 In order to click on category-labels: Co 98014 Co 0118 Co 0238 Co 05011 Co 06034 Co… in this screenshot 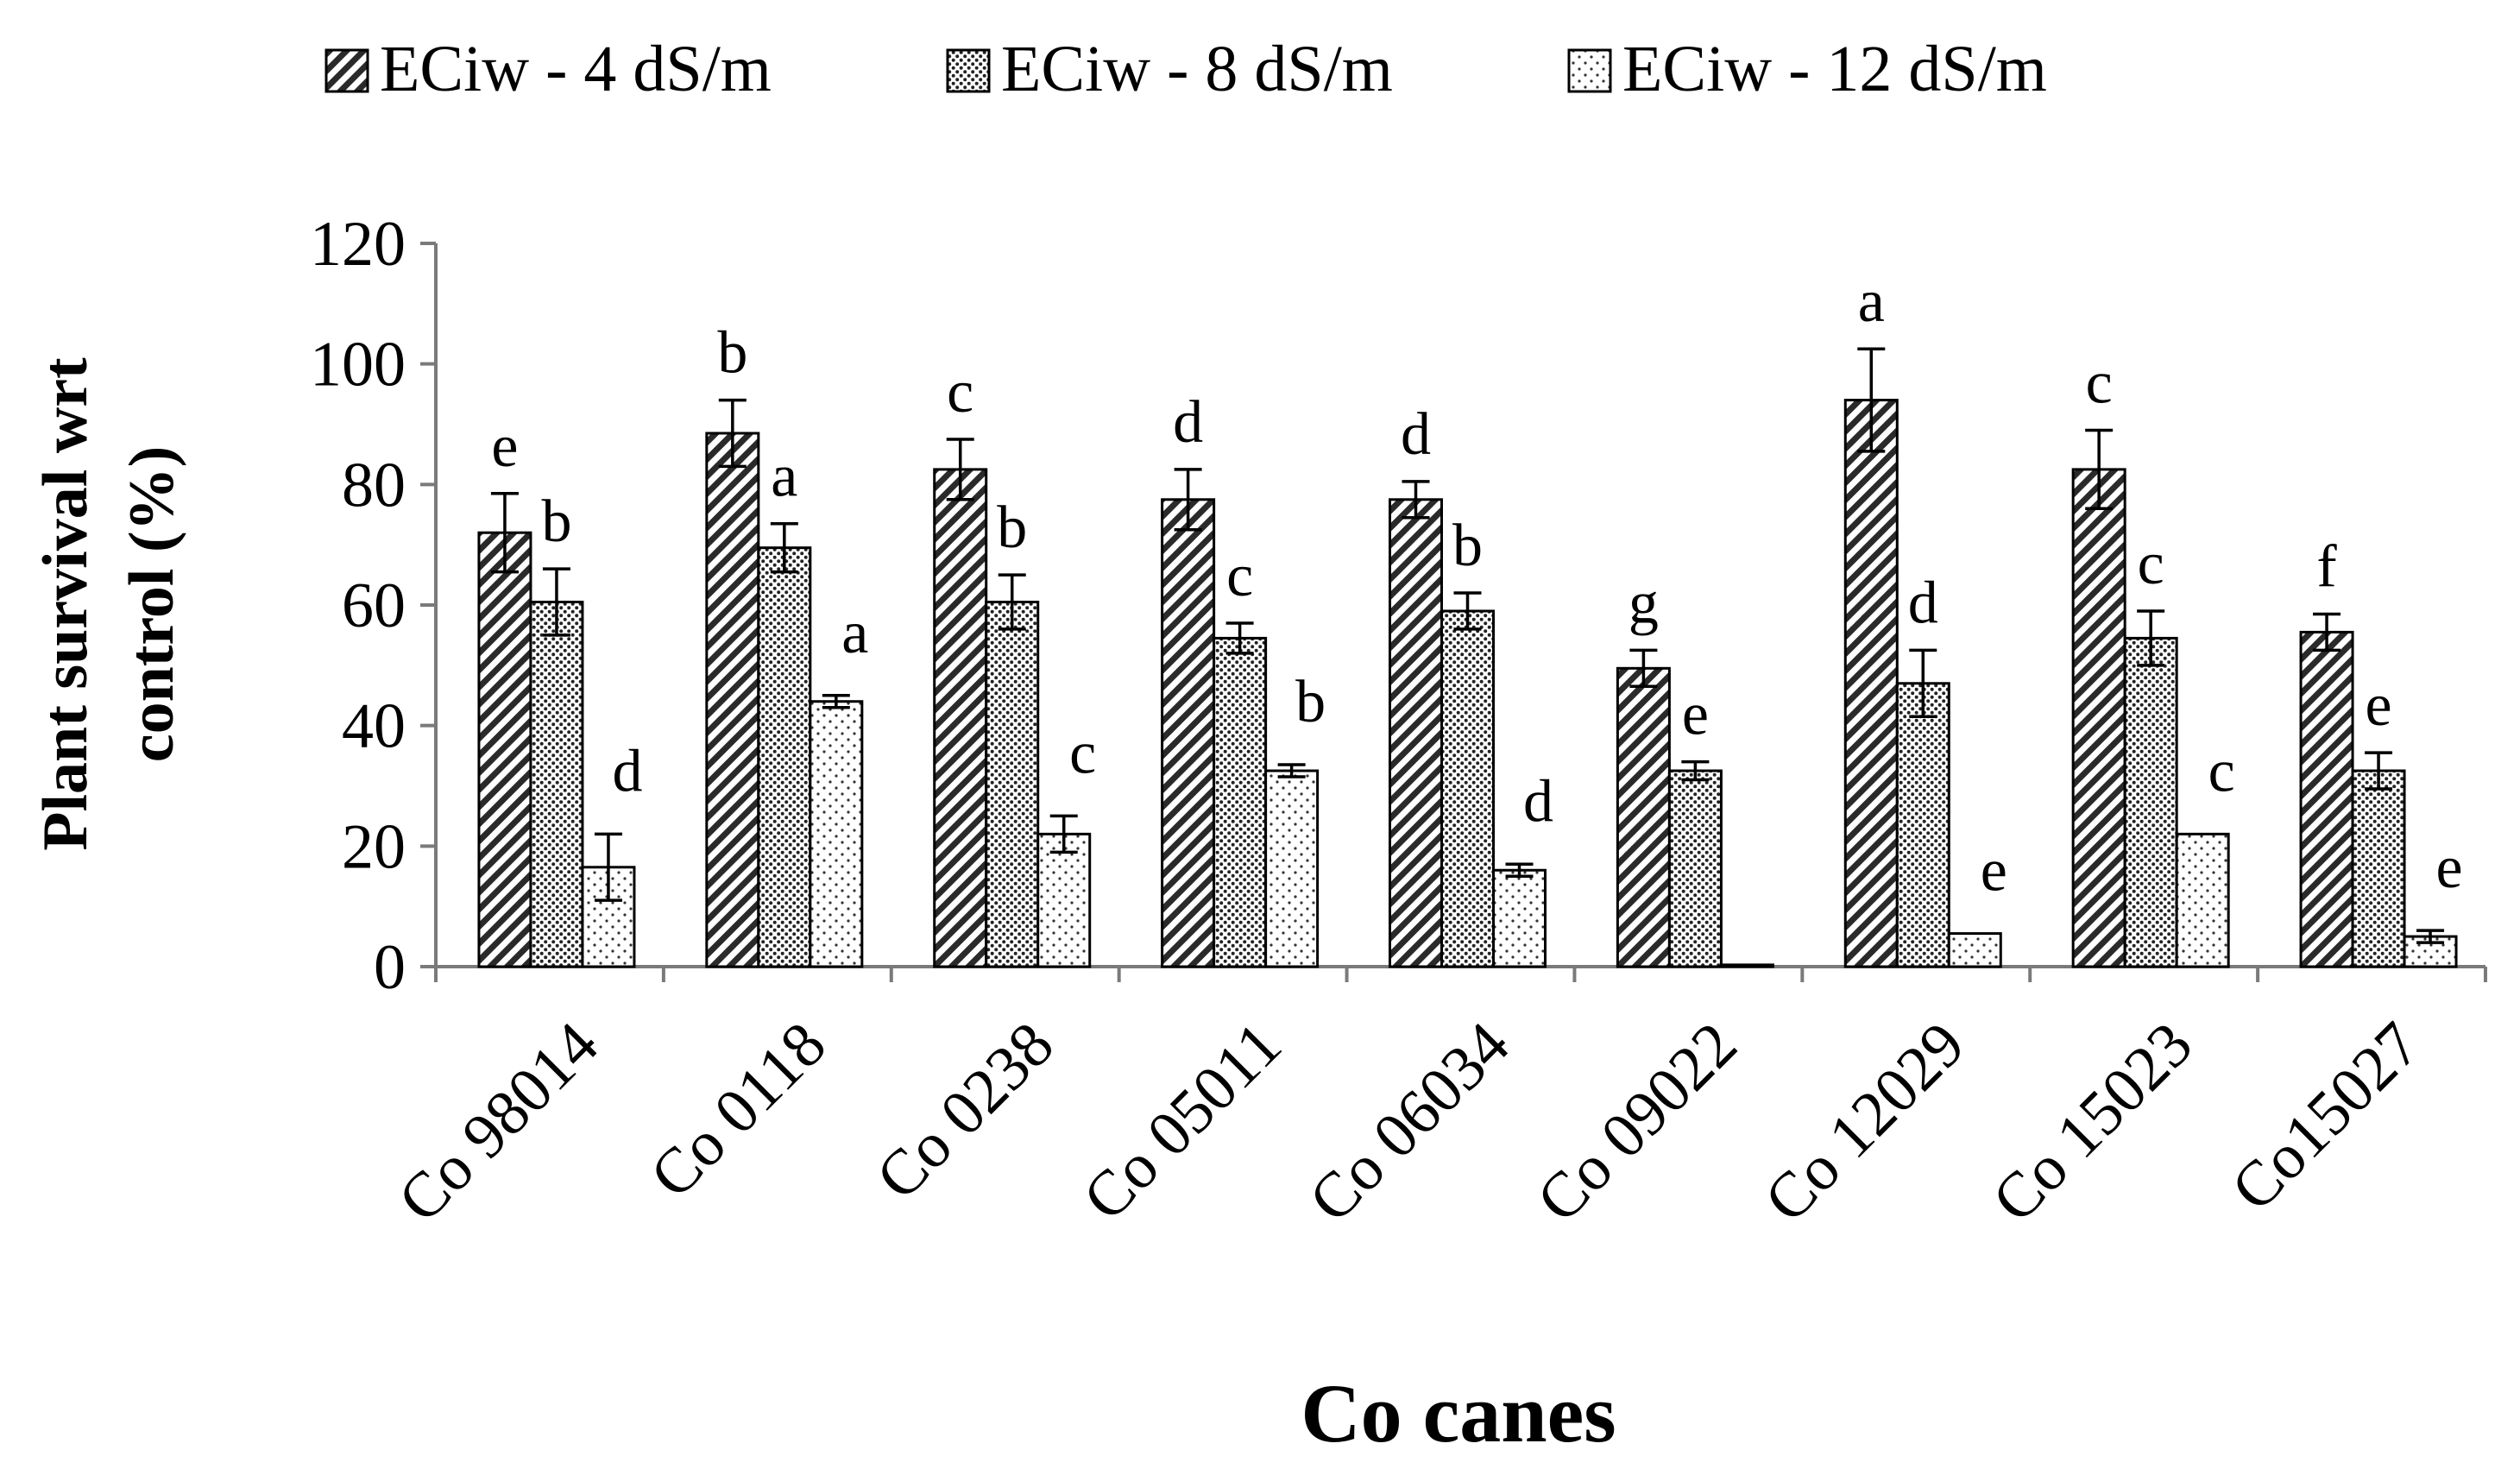, I will do `click(1409, 1122)`.